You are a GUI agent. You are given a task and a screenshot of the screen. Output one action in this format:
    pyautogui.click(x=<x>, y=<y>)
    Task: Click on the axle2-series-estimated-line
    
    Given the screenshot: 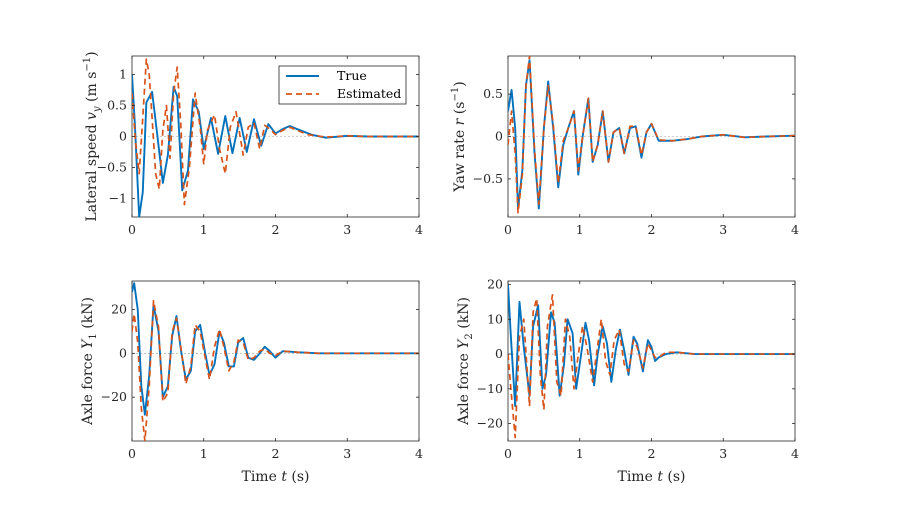 What is the action you would take?
    pyautogui.click(x=651, y=366)
    